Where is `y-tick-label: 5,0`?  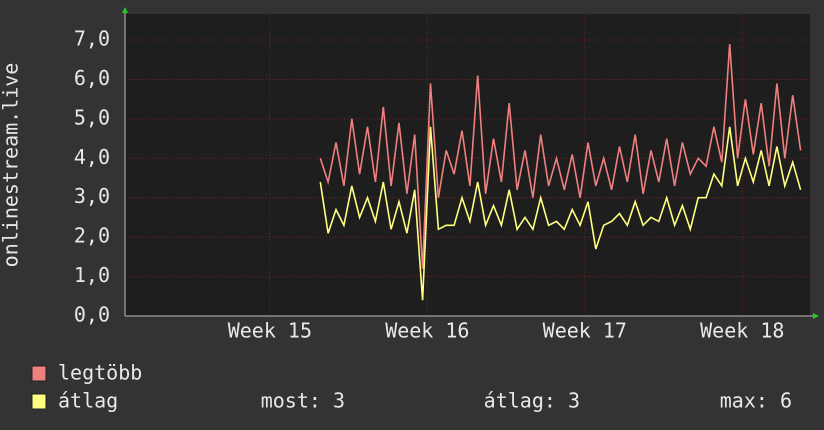 y-tick-label: 5,0 is located at coordinates (92, 117).